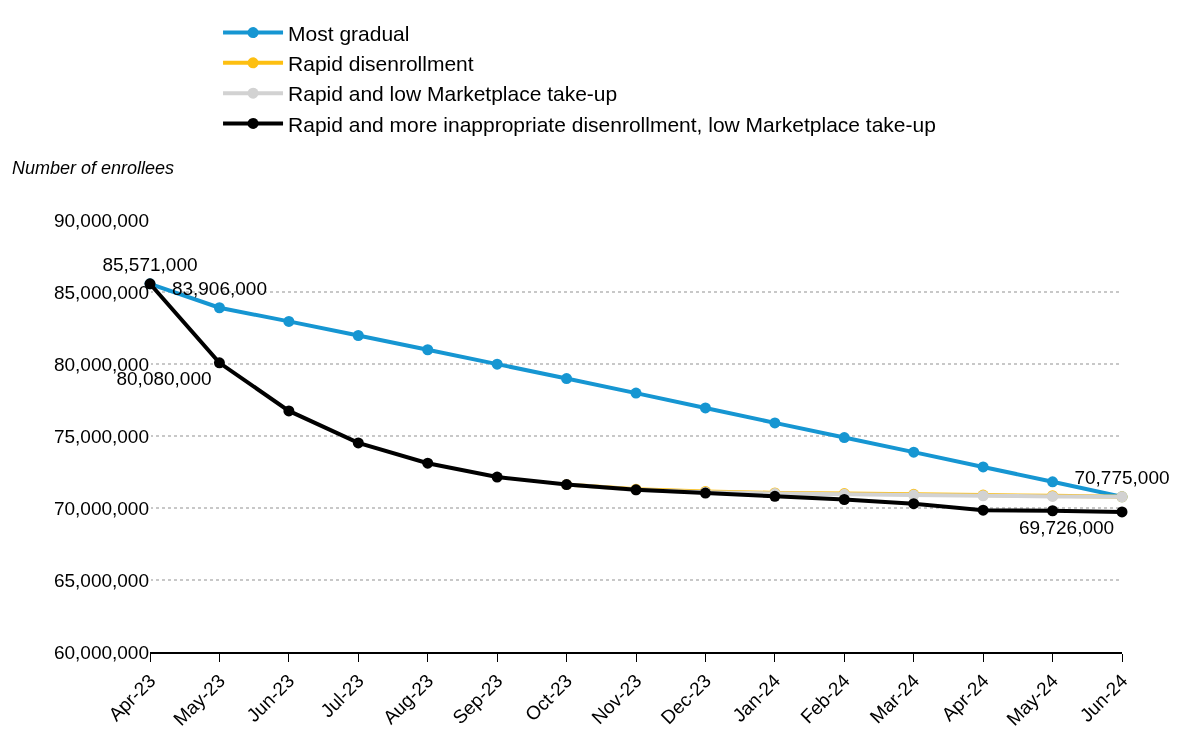 The image size is (1182, 747). What do you see at coordinates (93, 168) in the screenshot?
I see `y-axis-title: Number of enrollees` at bounding box center [93, 168].